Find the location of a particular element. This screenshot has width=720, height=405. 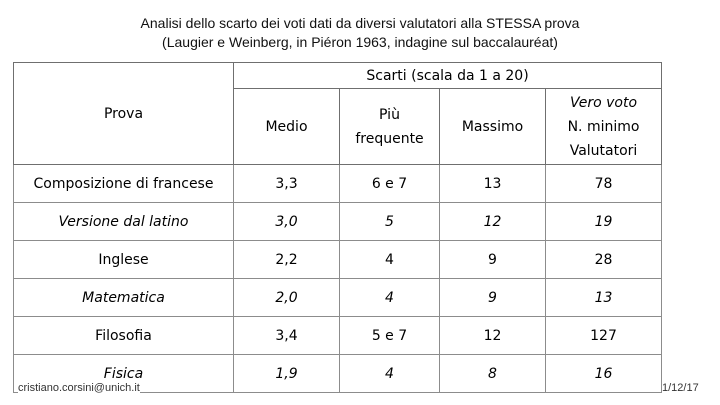

valutatori-cell: 13 is located at coordinates (603, 297).